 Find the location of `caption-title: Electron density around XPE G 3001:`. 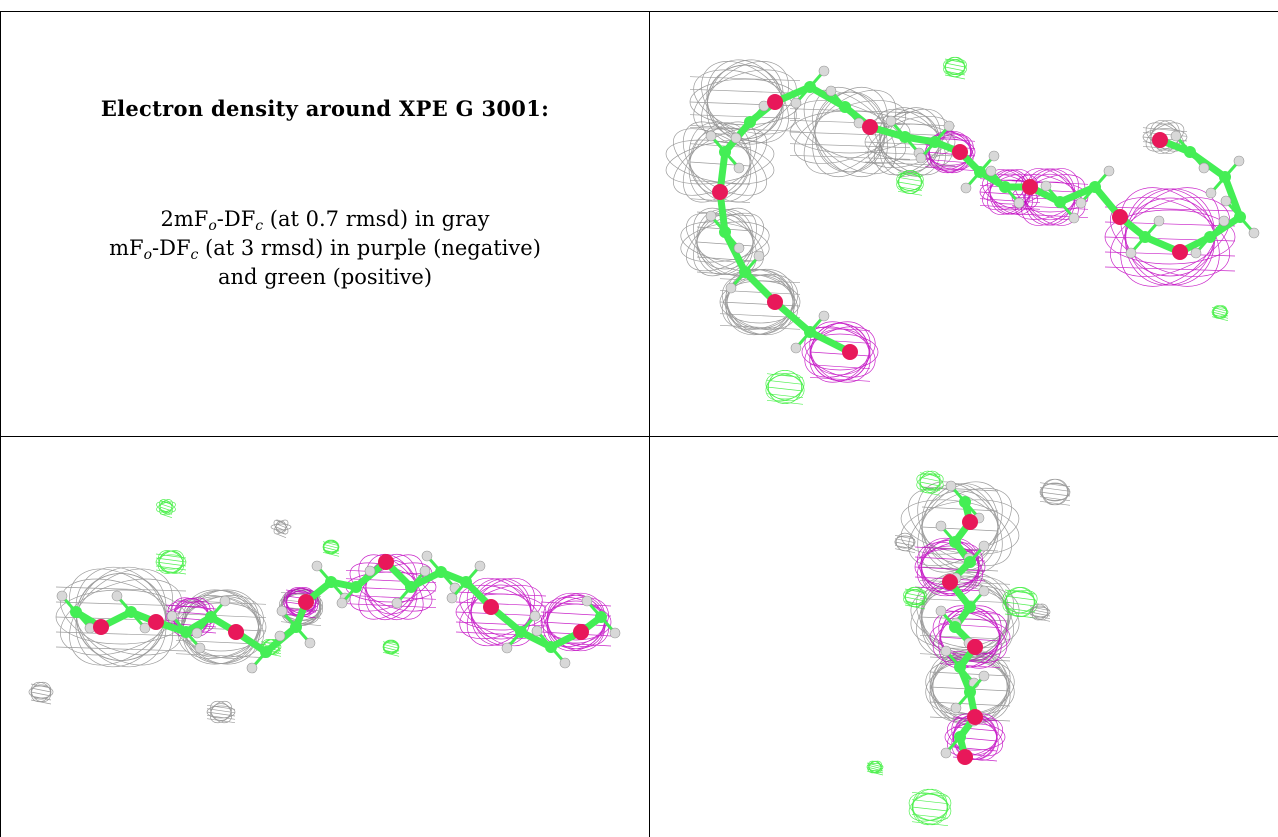

caption-title: Electron density around XPE G 3001: is located at coordinates (325, 108).